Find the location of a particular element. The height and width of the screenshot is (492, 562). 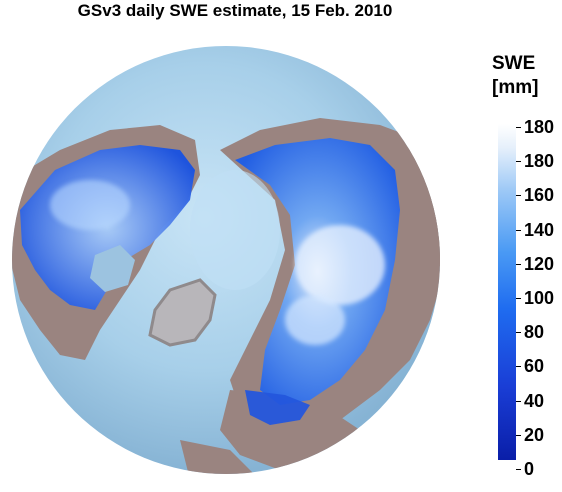

snow-europe is located at coordinates (277, 407).